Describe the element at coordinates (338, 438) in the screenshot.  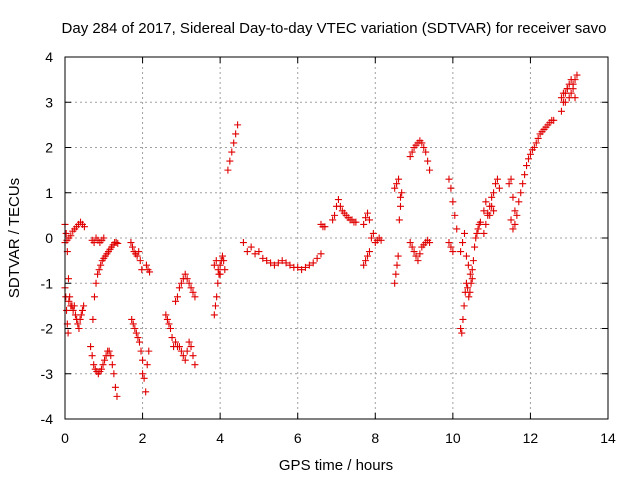
I see `x-tick-labels: 0 2 4 6 8 10 12 14` at that location.